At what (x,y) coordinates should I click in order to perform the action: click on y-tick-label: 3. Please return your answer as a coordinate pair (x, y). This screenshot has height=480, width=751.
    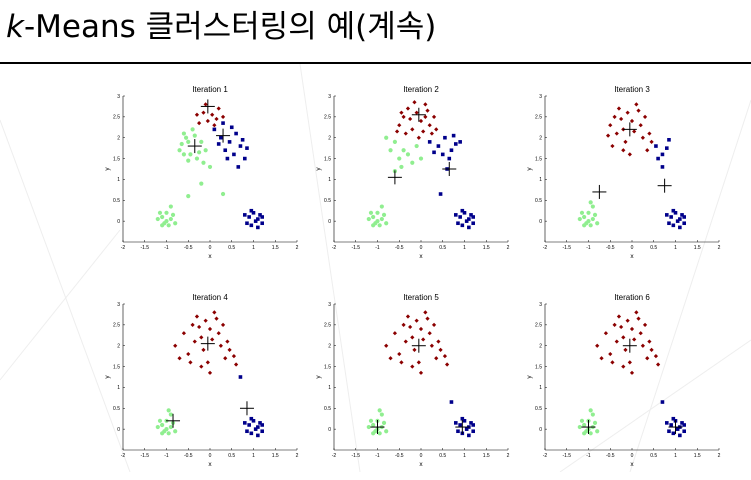
    Looking at the image, I should click on (540, 97).